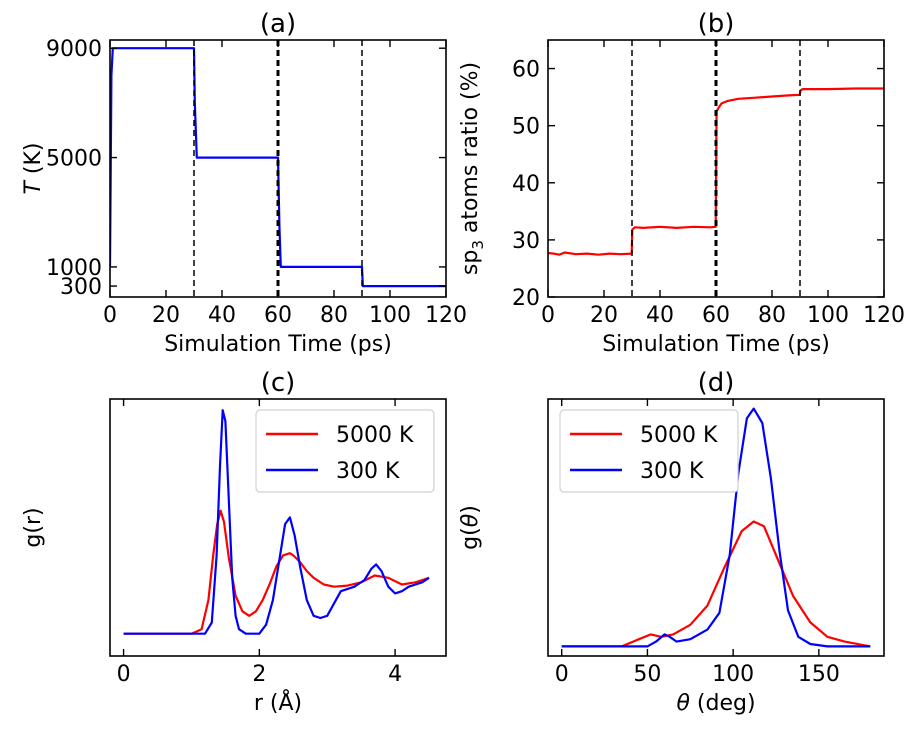  I want to click on y-tick-label: 1000, so click(74, 268).